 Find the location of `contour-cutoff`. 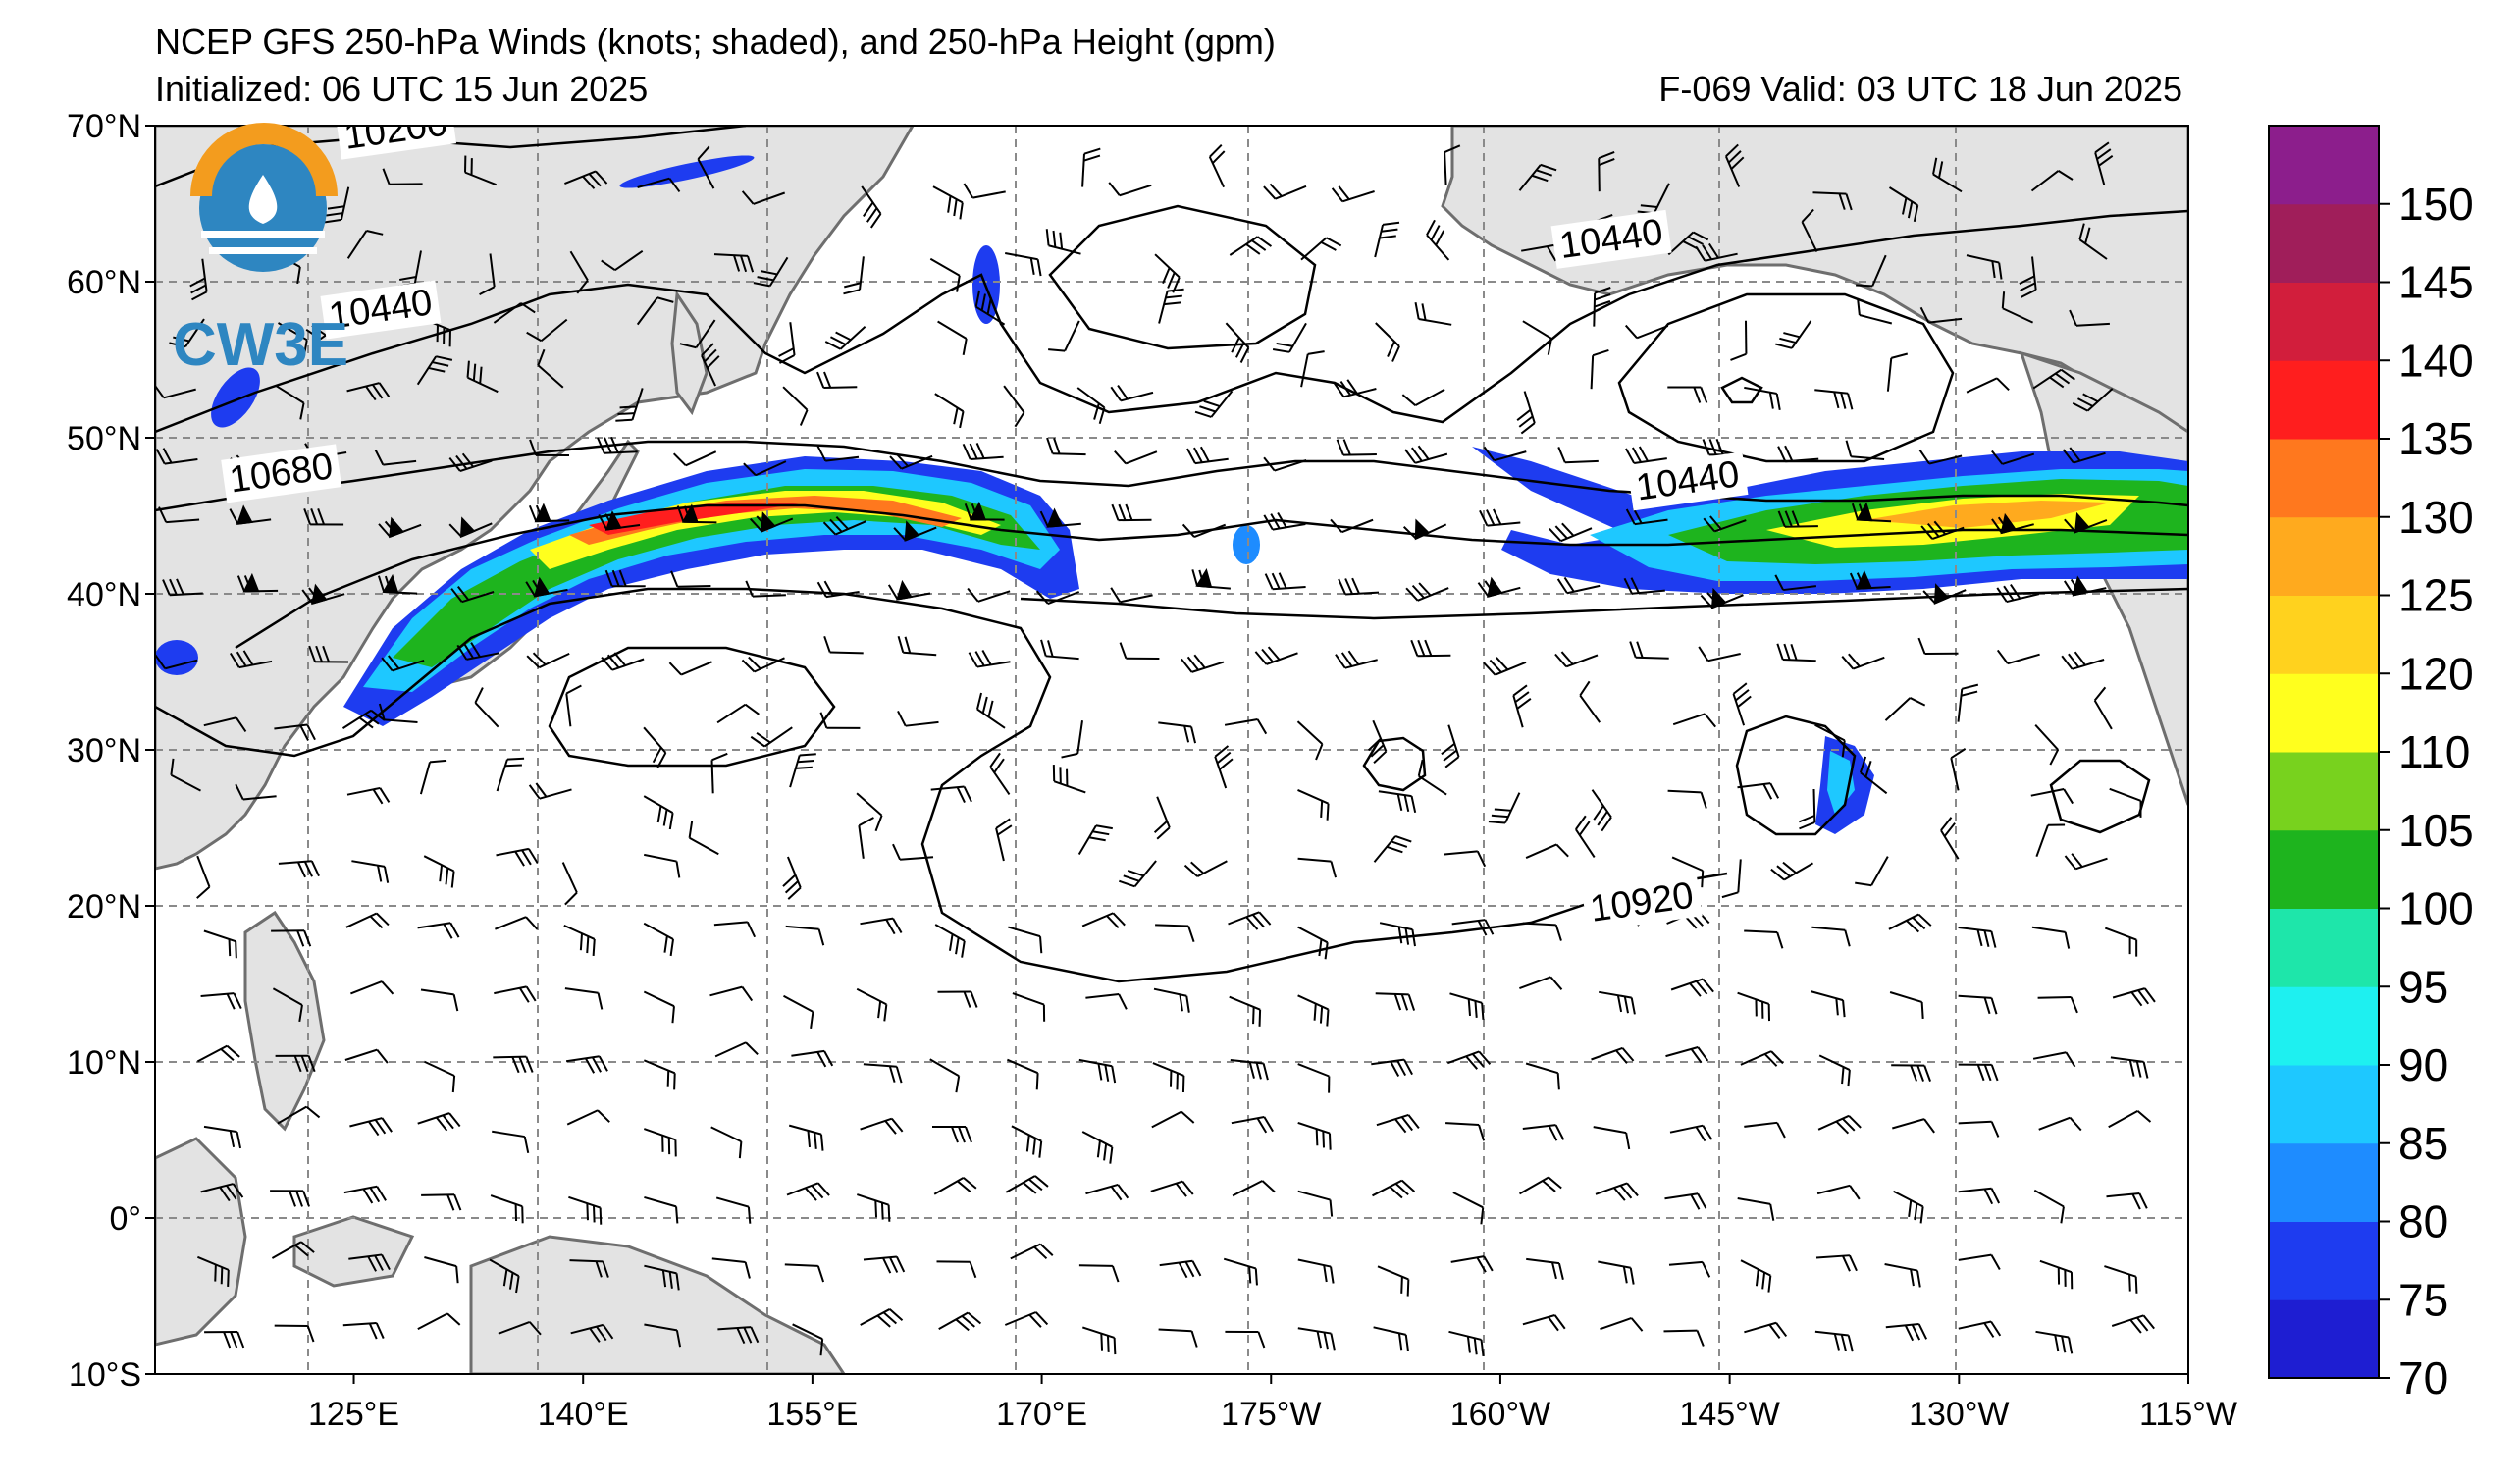

contour-cutoff is located at coordinates (1796, 776).